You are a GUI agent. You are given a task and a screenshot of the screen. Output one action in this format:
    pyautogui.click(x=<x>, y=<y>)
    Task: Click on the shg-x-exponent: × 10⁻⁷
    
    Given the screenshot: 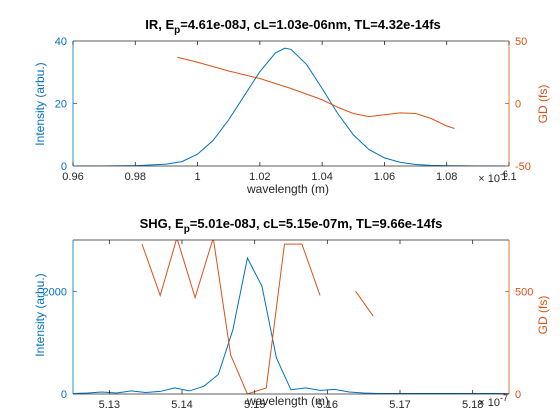 What is the action you would take?
    pyautogui.click(x=493, y=401)
    